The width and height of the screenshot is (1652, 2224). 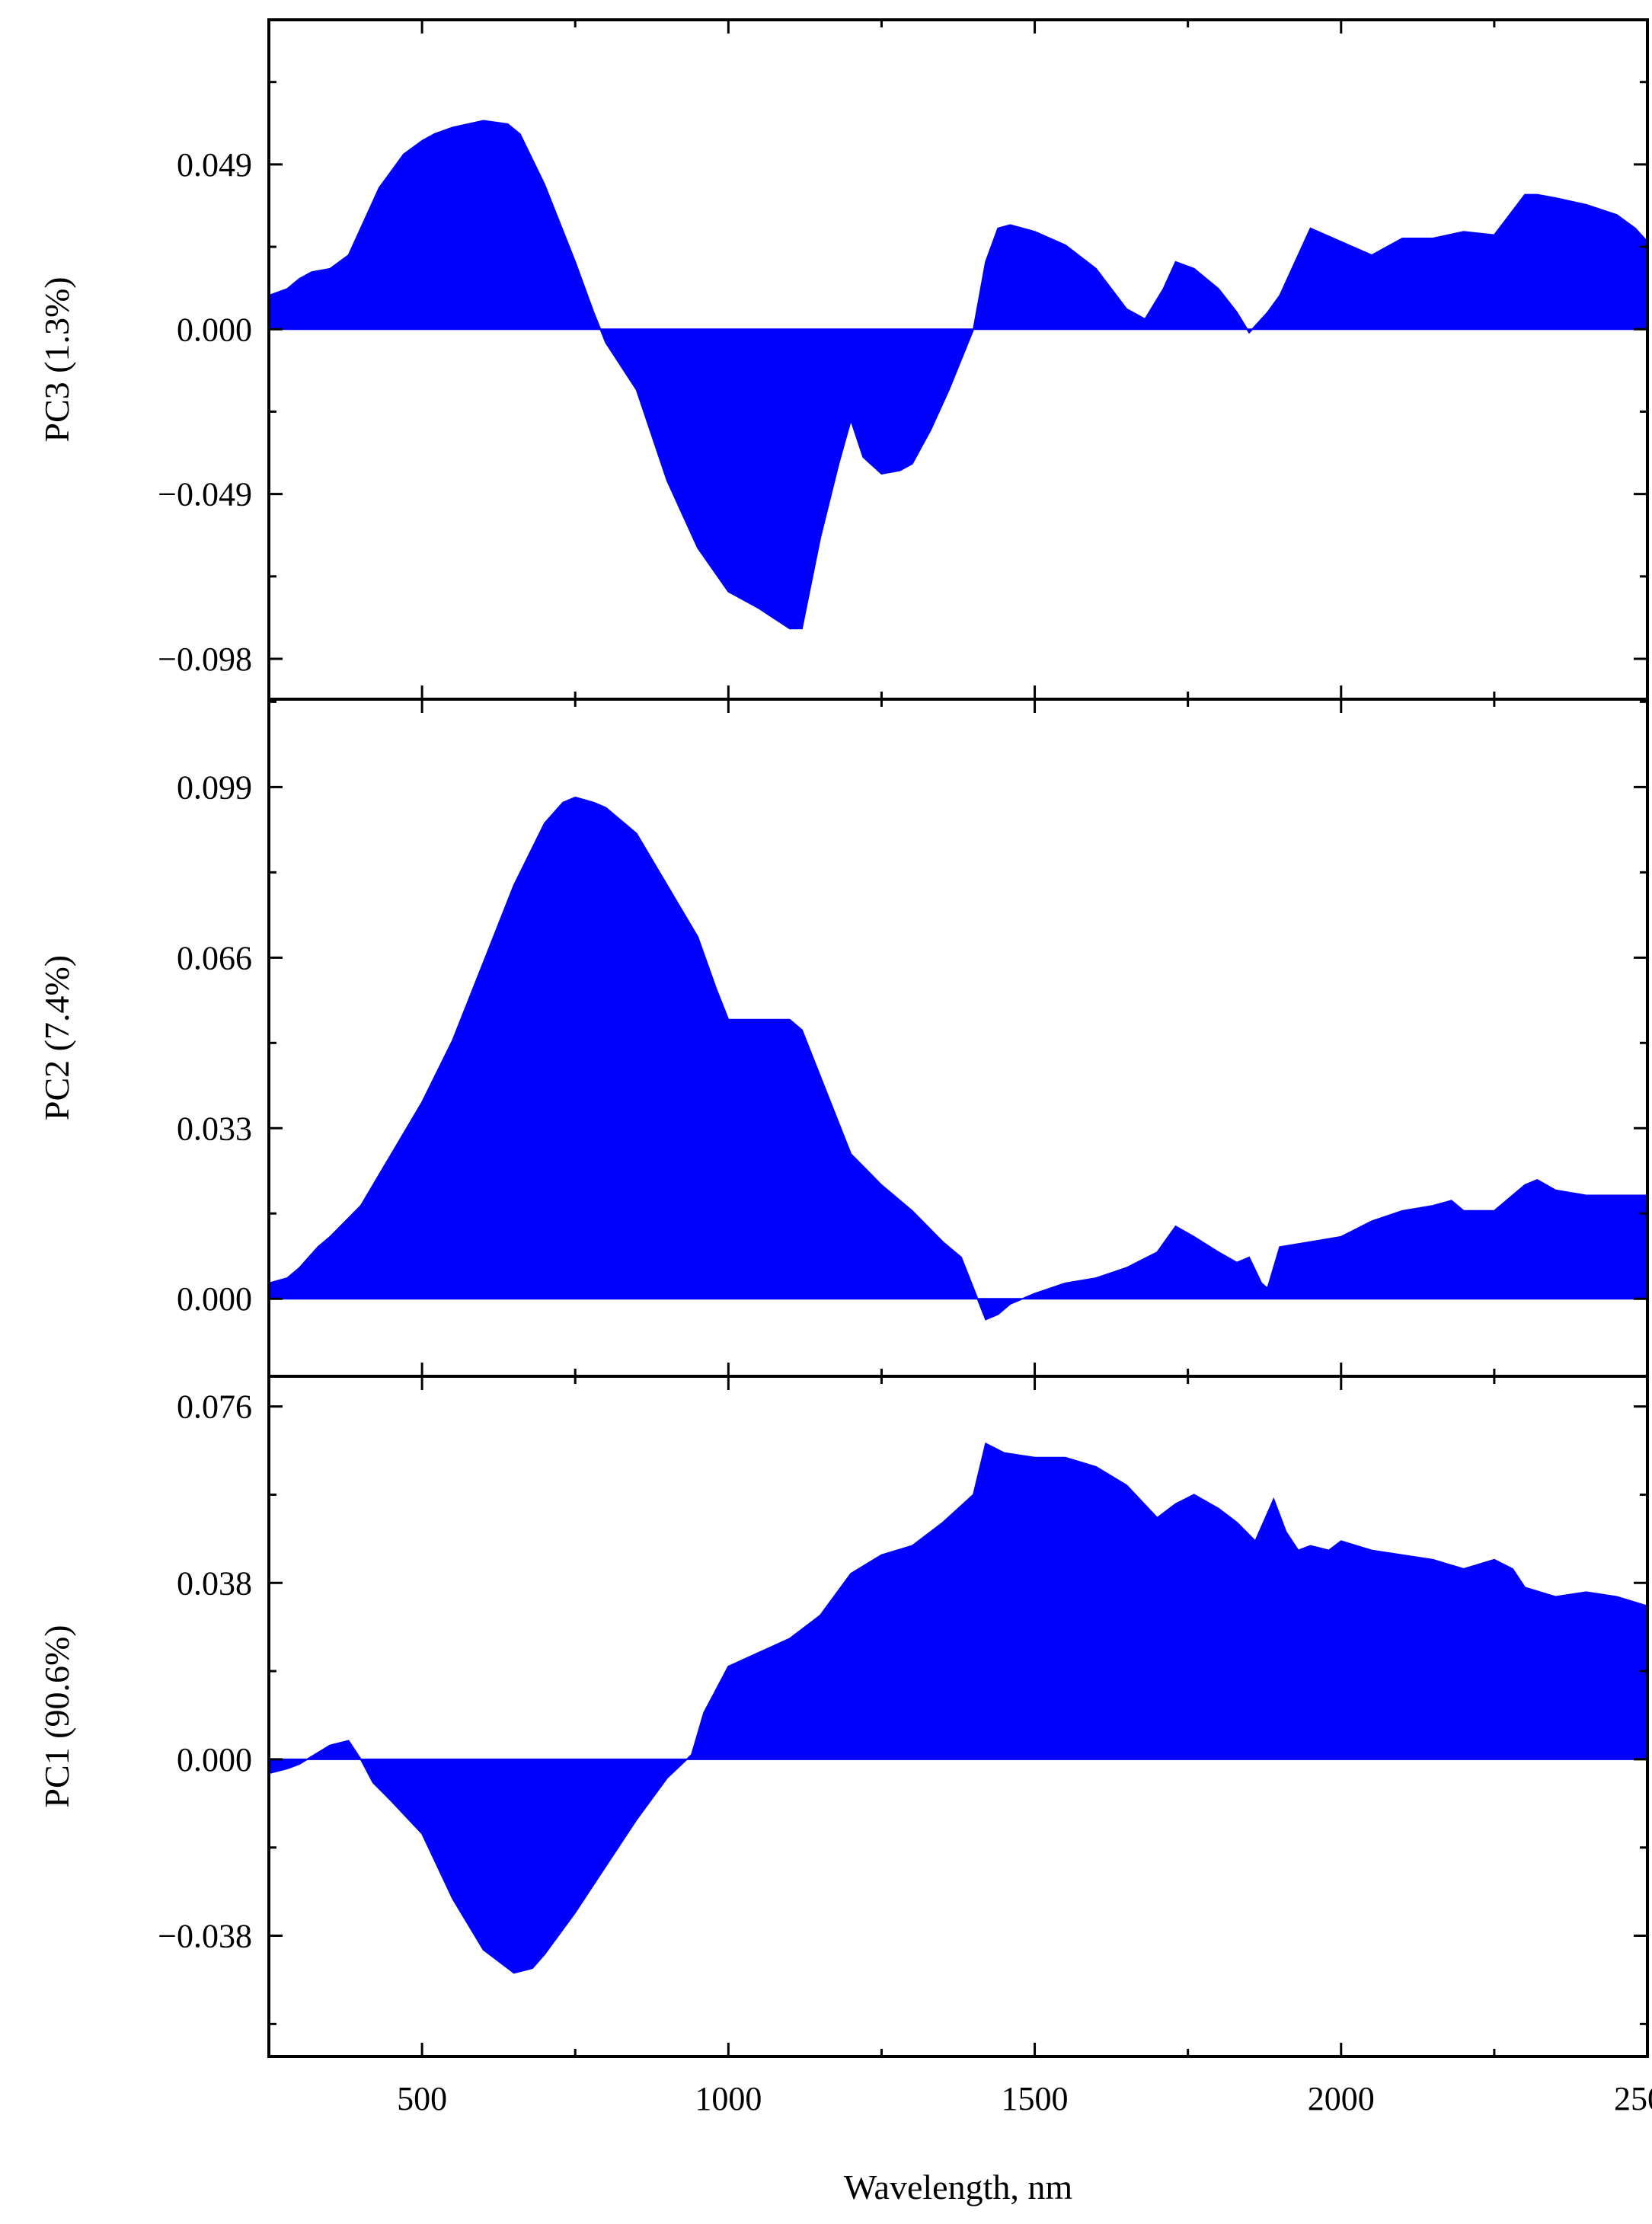 I want to click on x-tick-label: 2500, so click(x=1633, y=2098).